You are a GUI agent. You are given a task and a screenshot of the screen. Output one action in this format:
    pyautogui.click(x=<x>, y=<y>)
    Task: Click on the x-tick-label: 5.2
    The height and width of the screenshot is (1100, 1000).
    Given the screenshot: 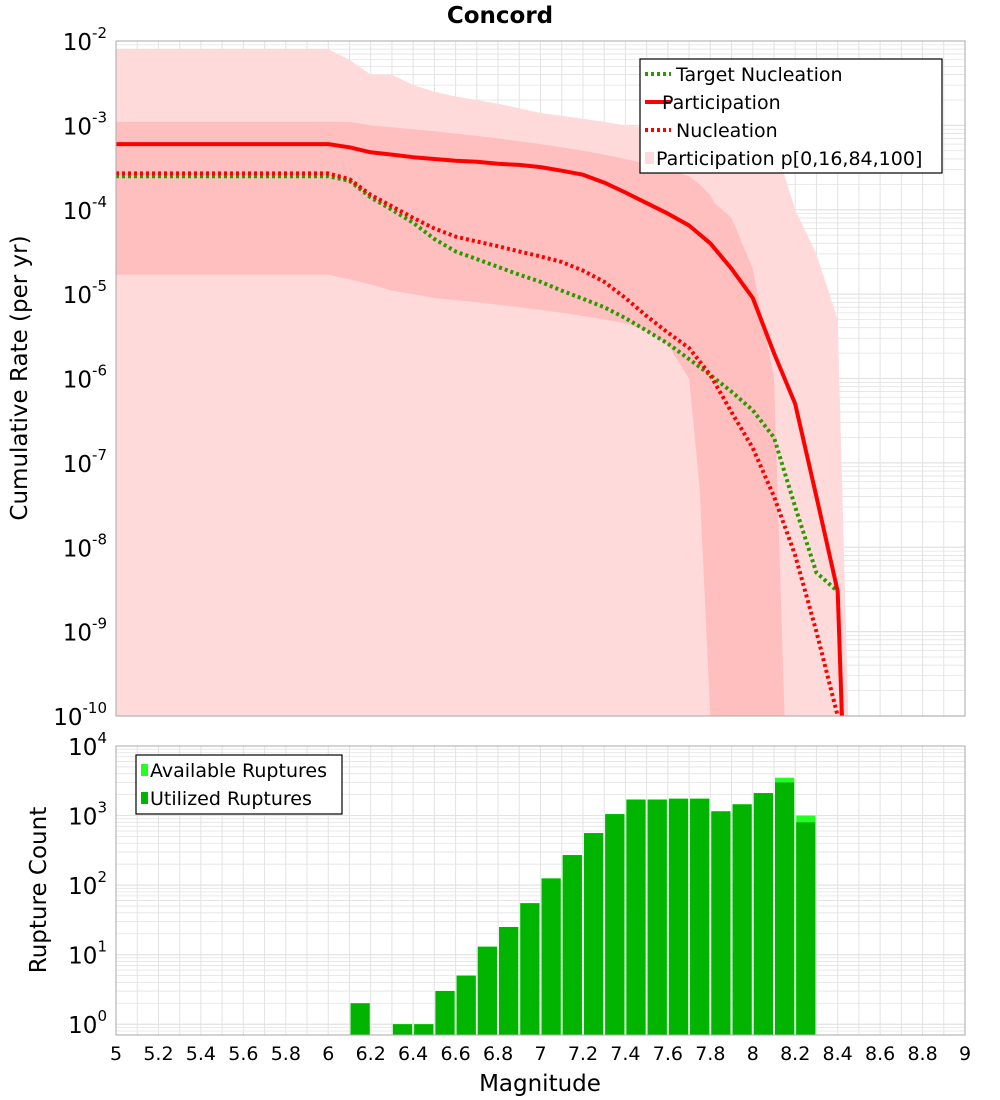 What is the action you would take?
    pyautogui.click(x=158, y=1054)
    